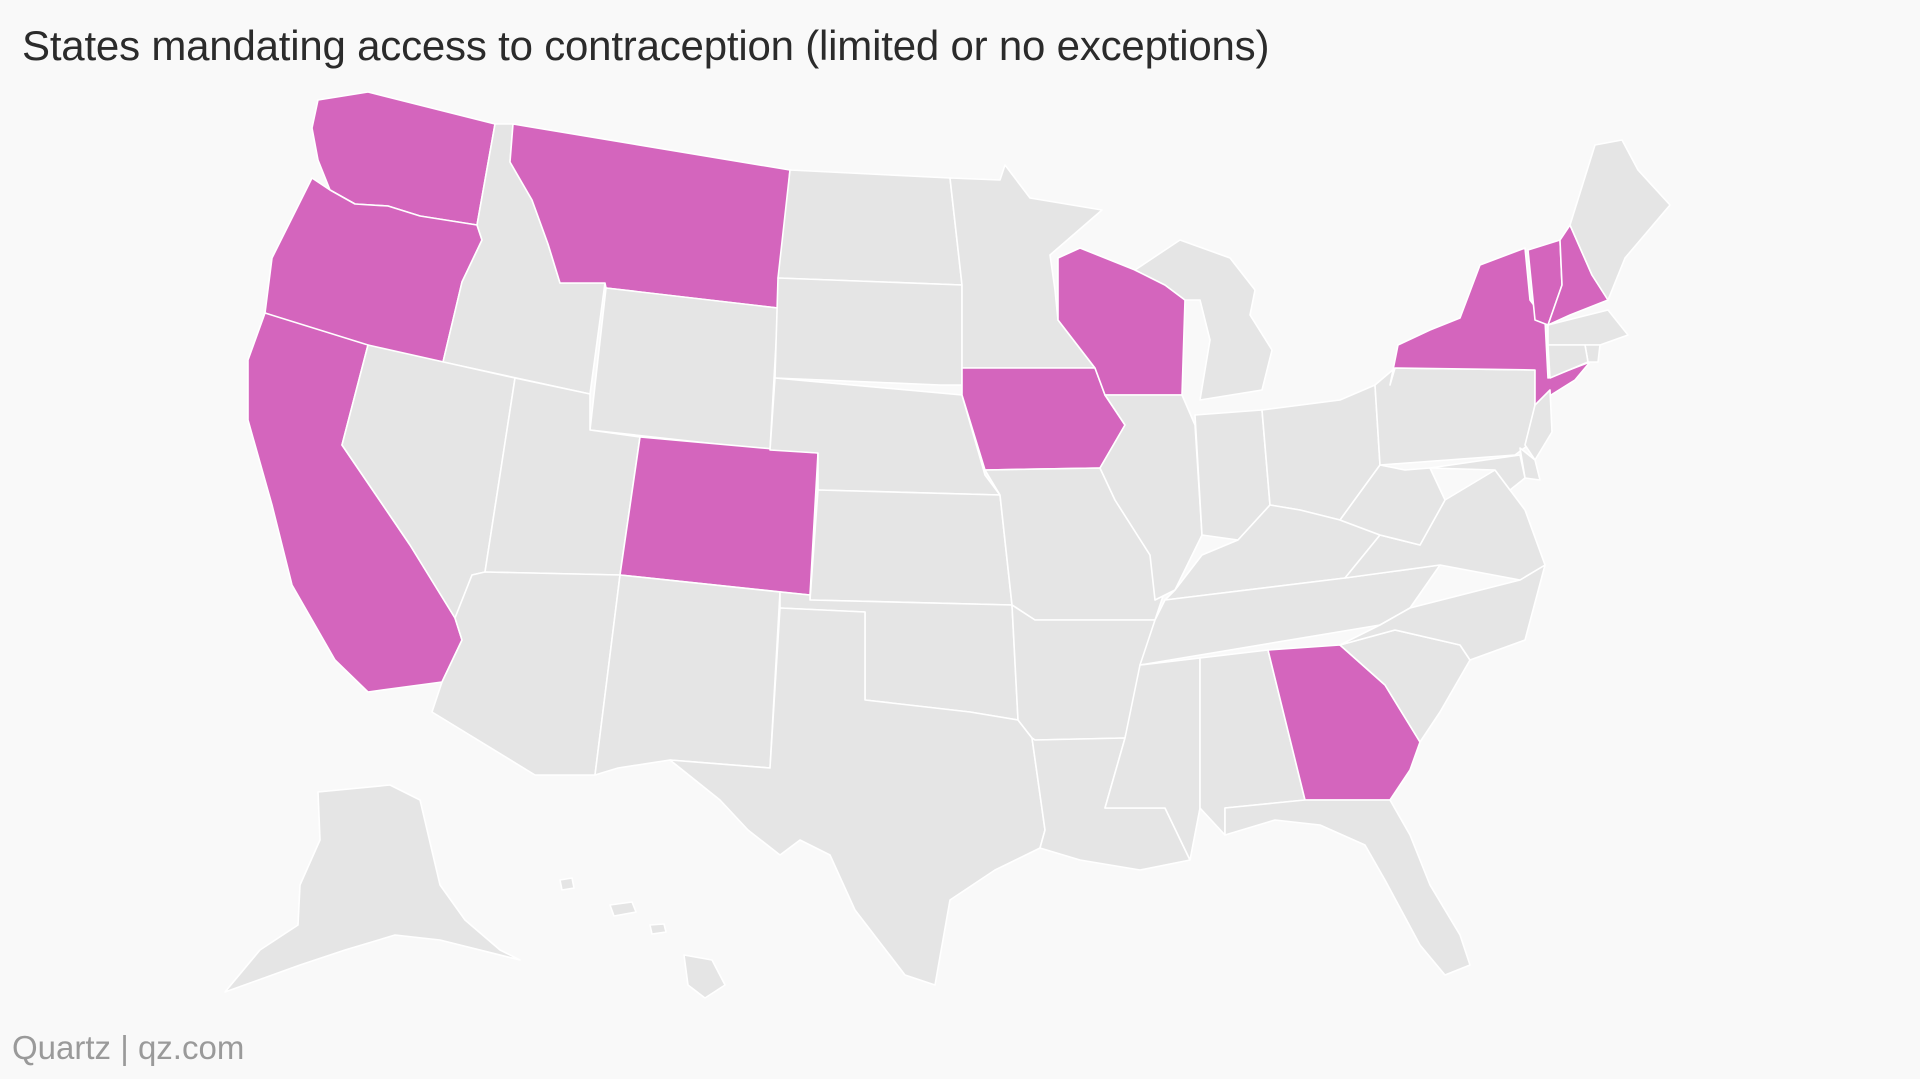 The height and width of the screenshot is (1079, 1920). I want to click on state-NJ, so click(1538, 425).